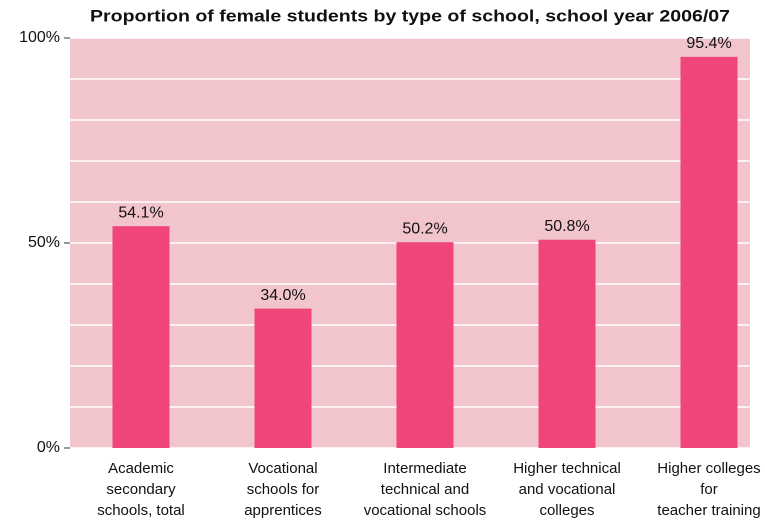  Describe the element at coordinates (39, 37) in the screenshot. I see `y-tick-label: 100%` at that location.